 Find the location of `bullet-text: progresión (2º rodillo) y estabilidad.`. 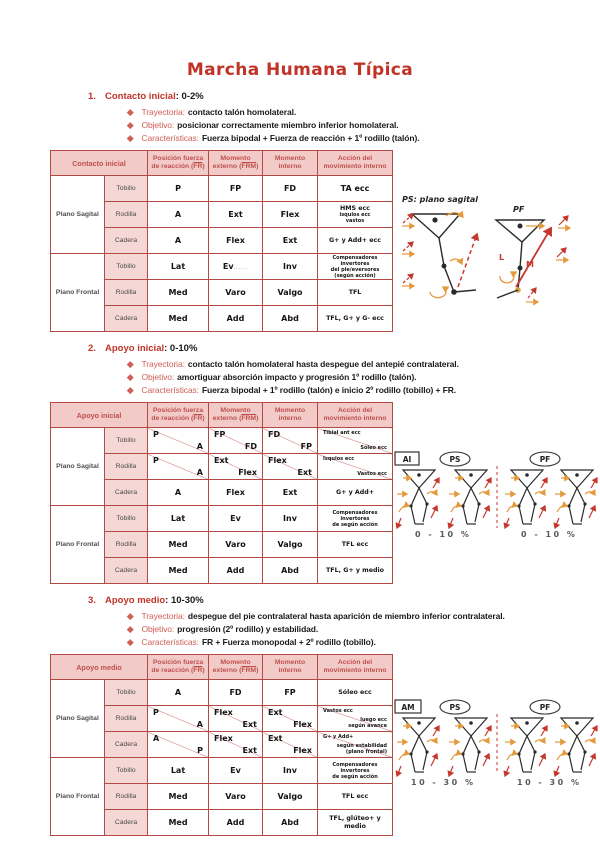

bullet-text: progresión (2º rodillo) y estabilidad. is located at coordinates (248, 629).